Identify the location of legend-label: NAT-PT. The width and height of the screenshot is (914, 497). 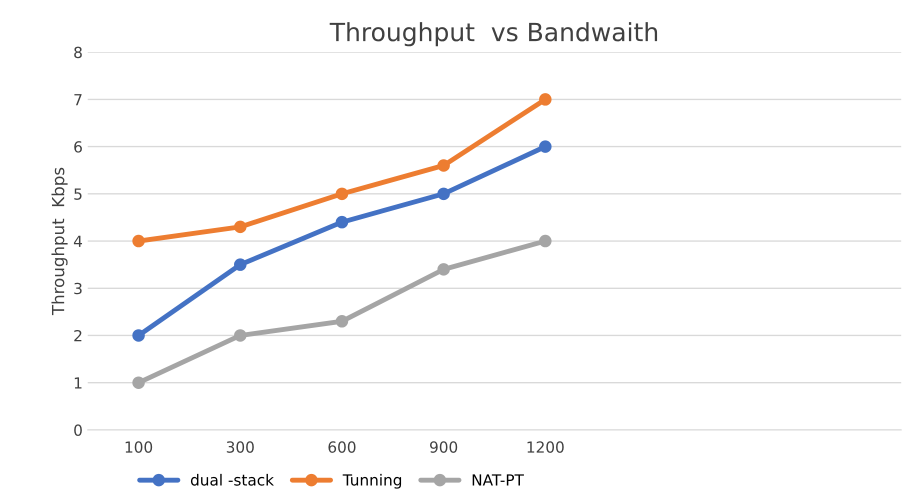
(498, 480).